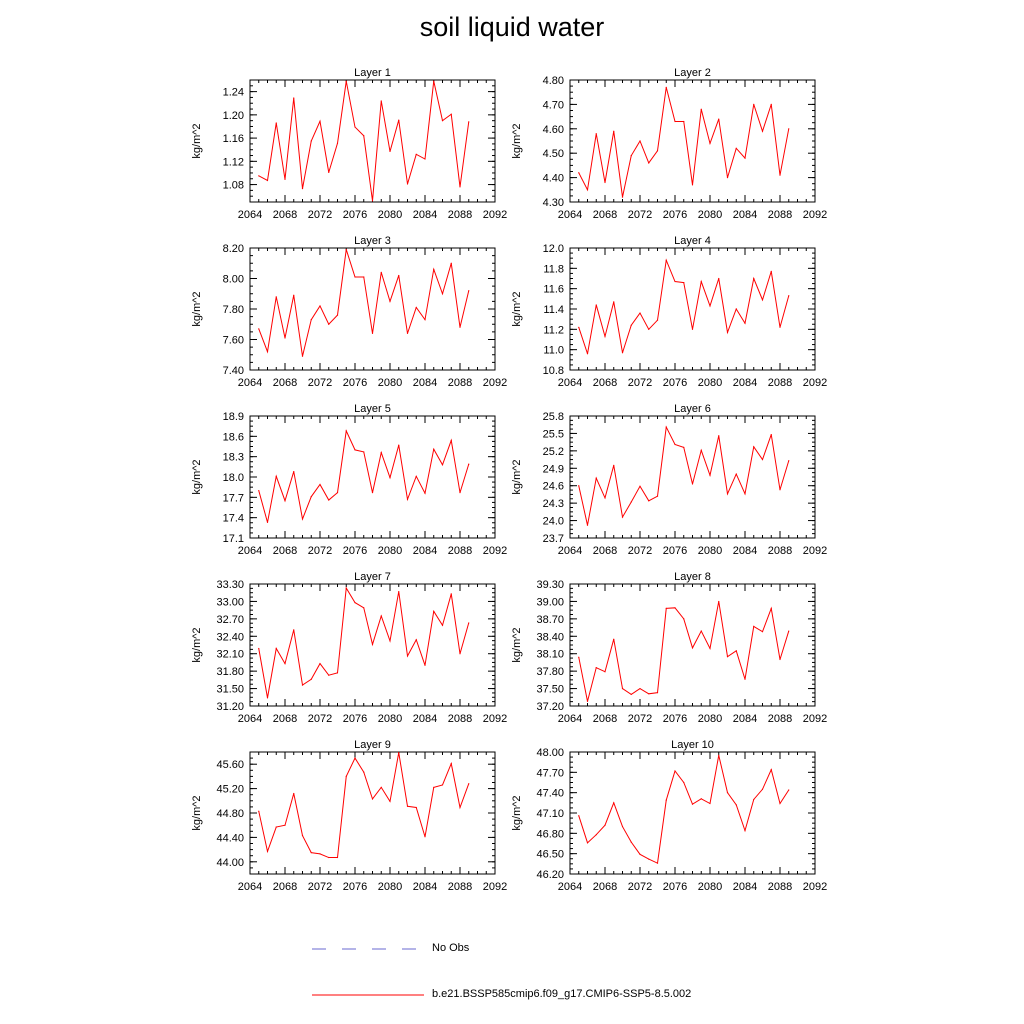 Image resolution: width=1024 pixels, height=1024 pixels. Describe the element at coordinates (550, 707) in the screenshot. I see `y-tick-label: 37.20` at that location.